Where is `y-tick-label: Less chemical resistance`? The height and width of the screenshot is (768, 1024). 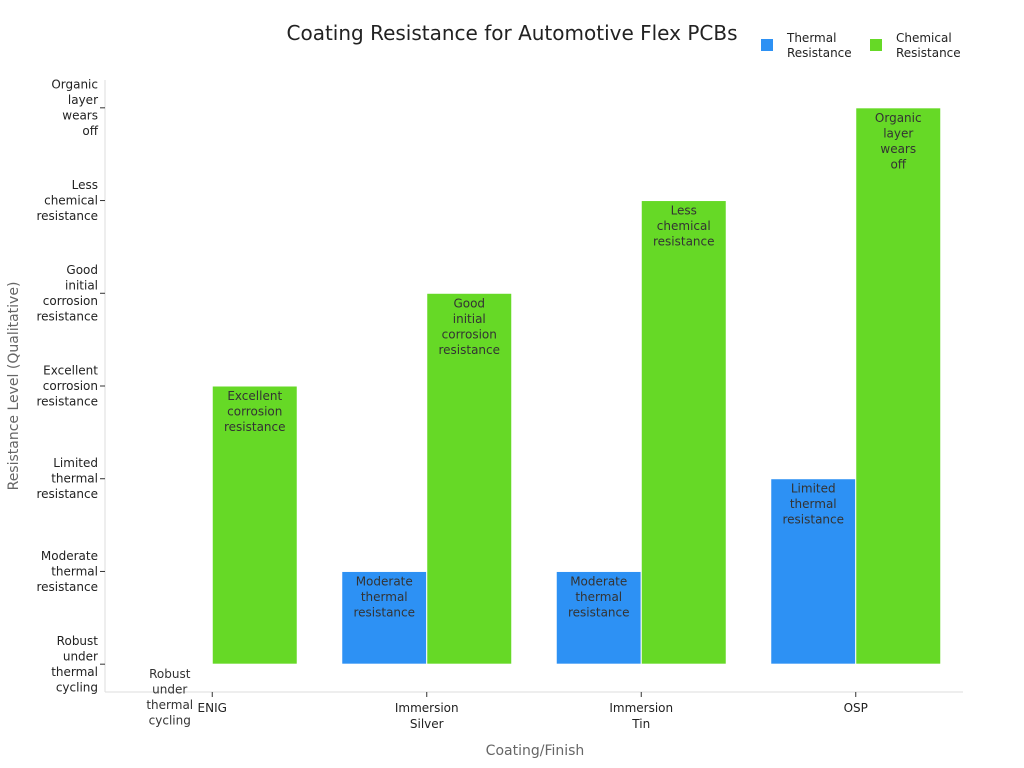 y-tick-label: Less chemical resistance is located at coordinates (67, 200).